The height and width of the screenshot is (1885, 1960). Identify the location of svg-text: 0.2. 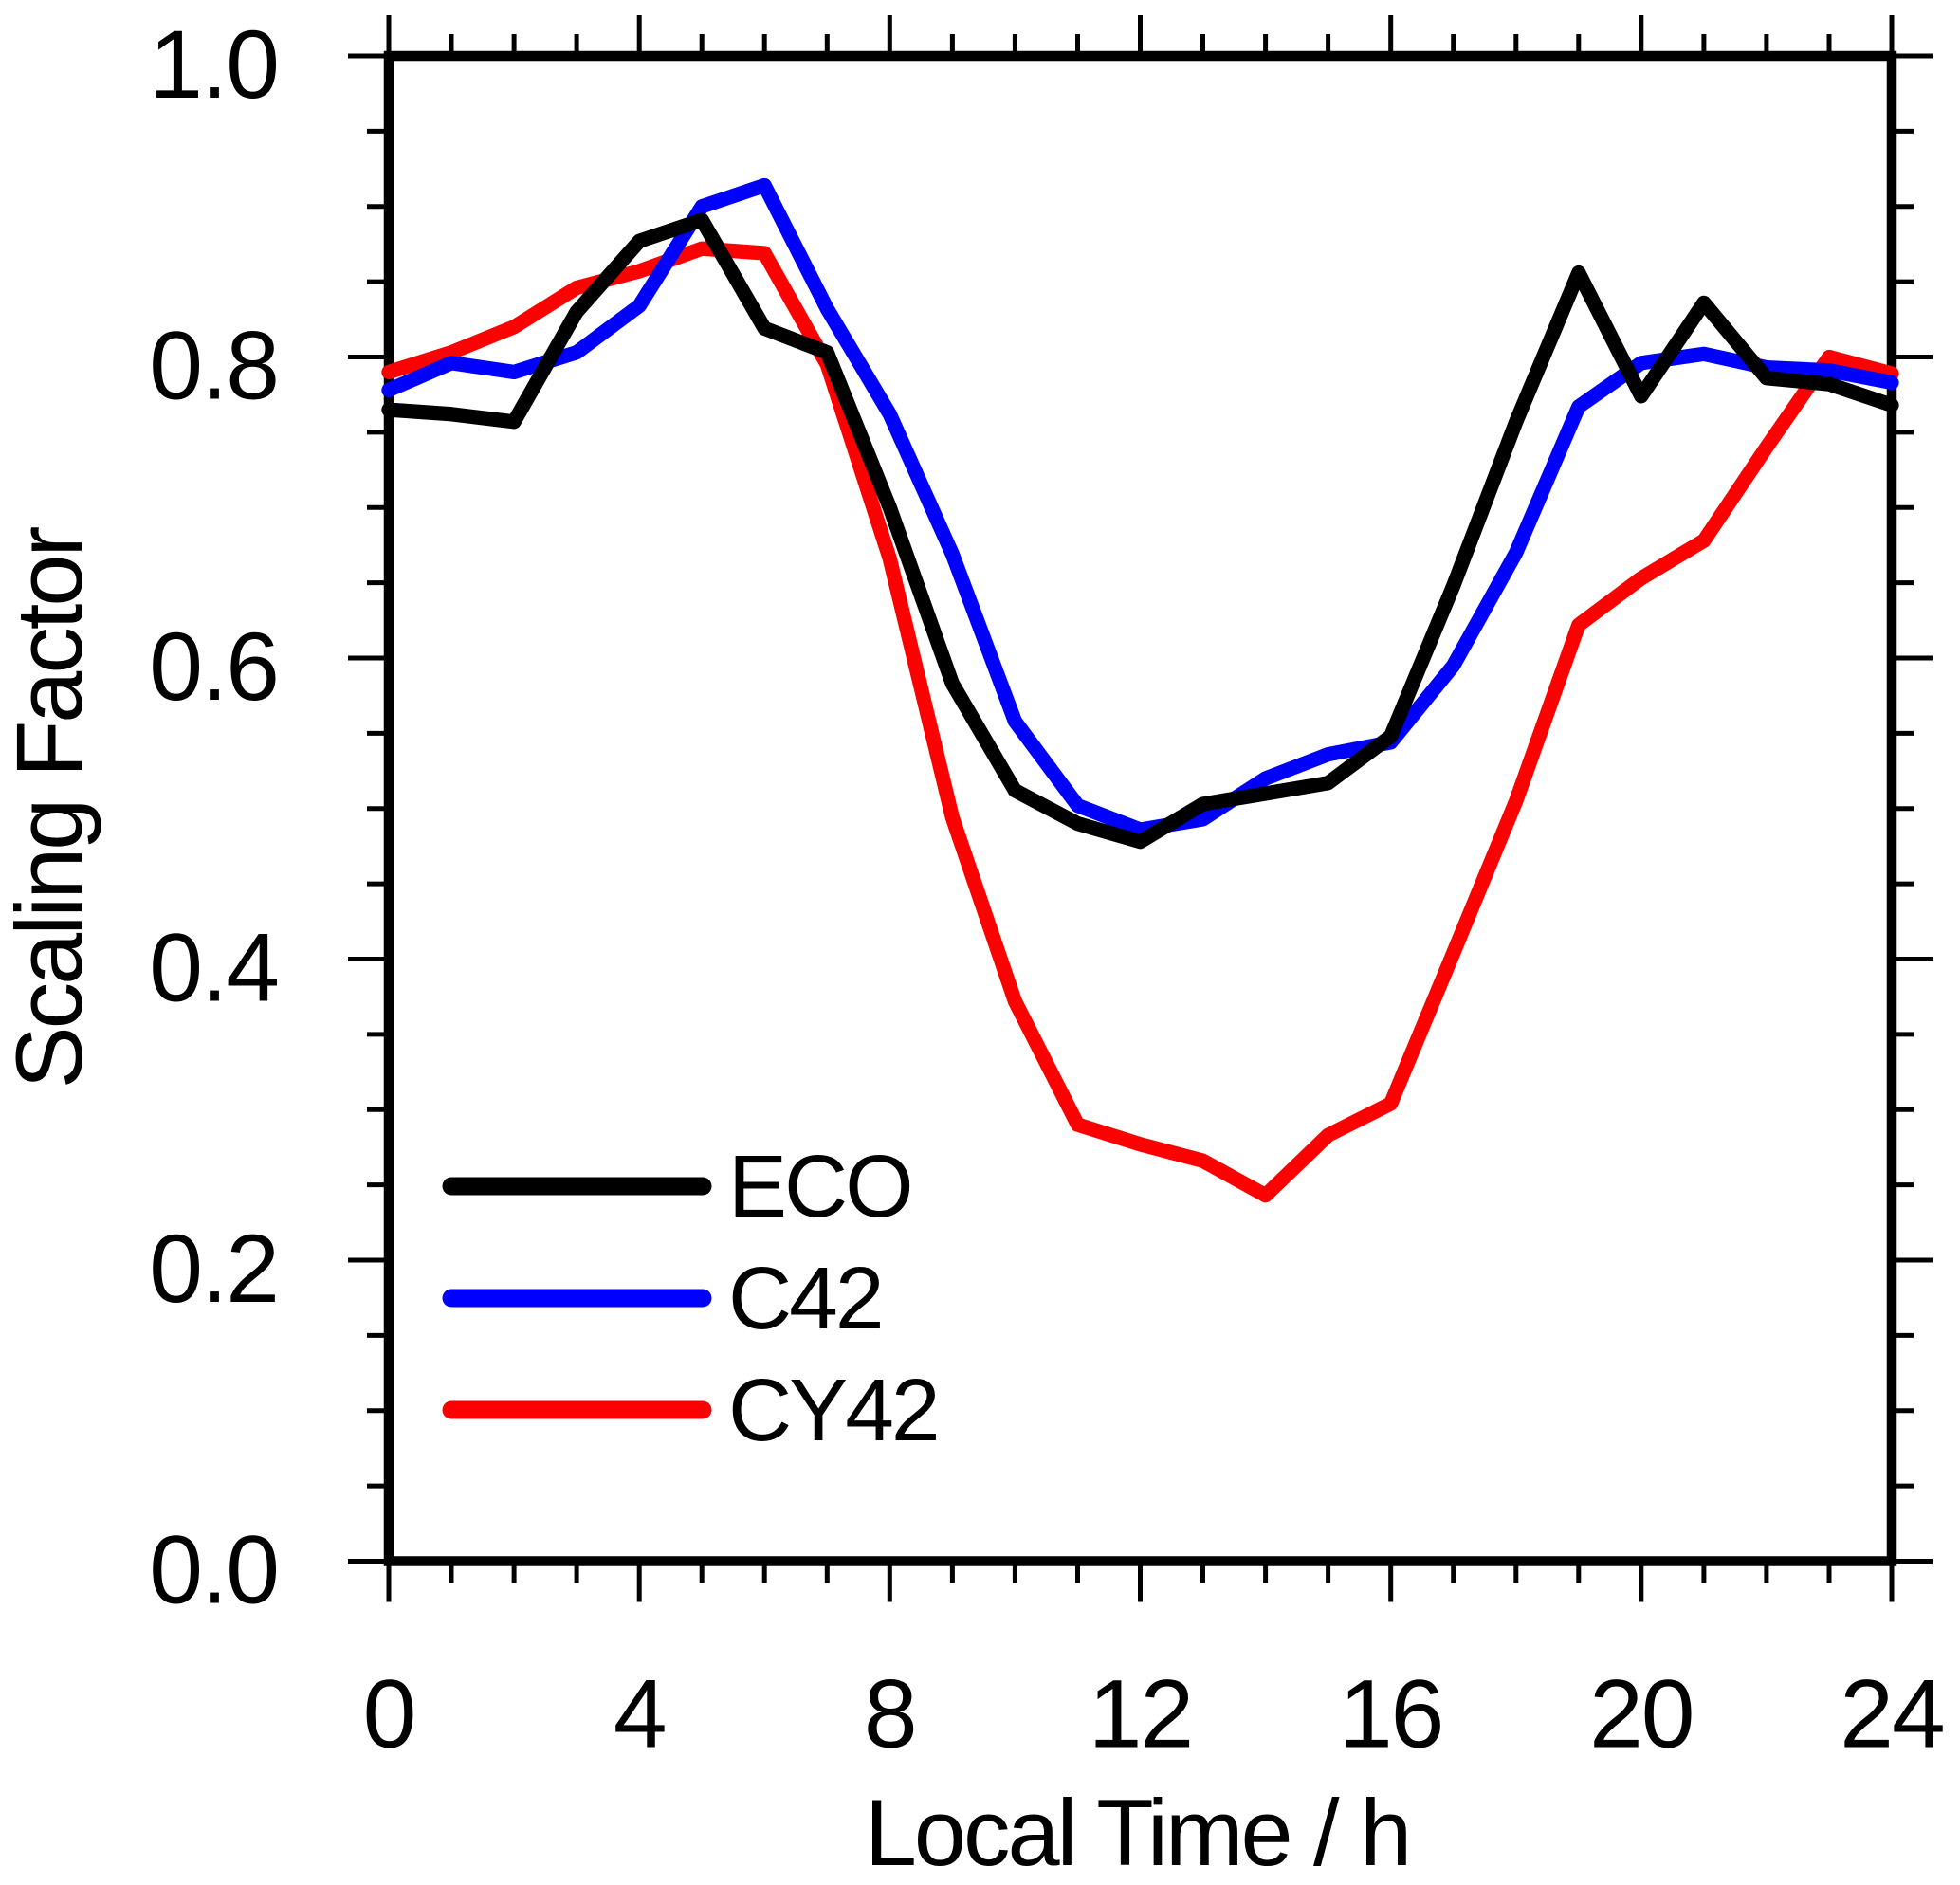
(213, 1269).